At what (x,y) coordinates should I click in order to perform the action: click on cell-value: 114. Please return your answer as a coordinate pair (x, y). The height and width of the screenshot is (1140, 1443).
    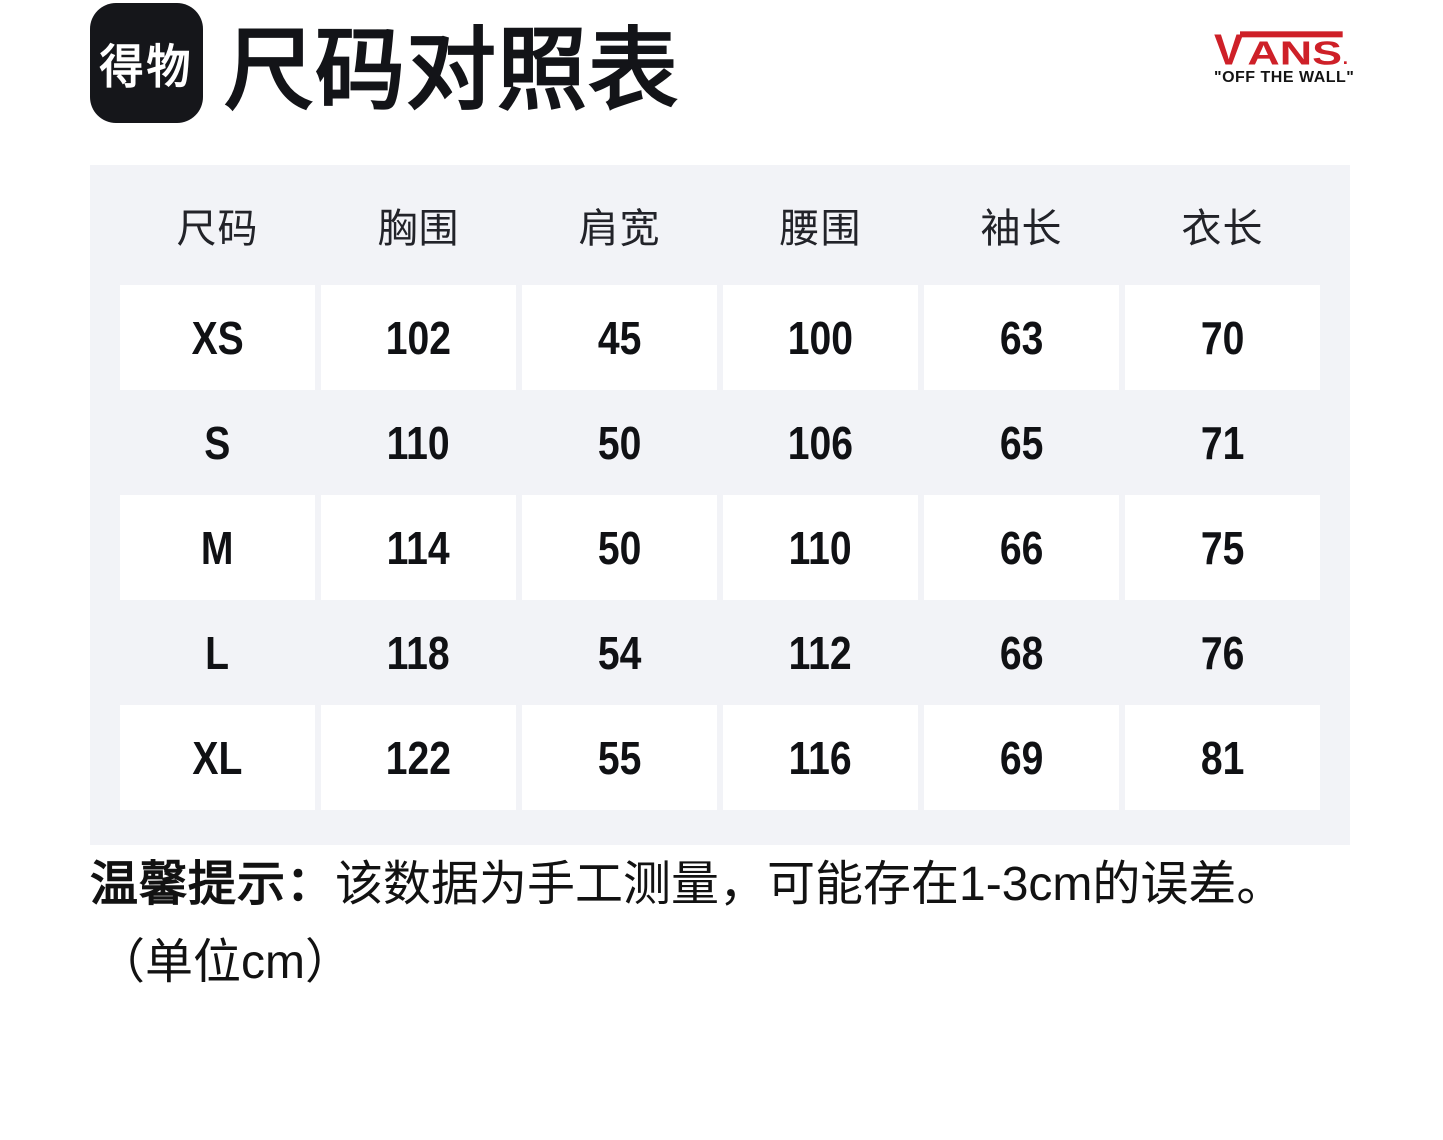
    Looking at the image, I should click on (418, 547).